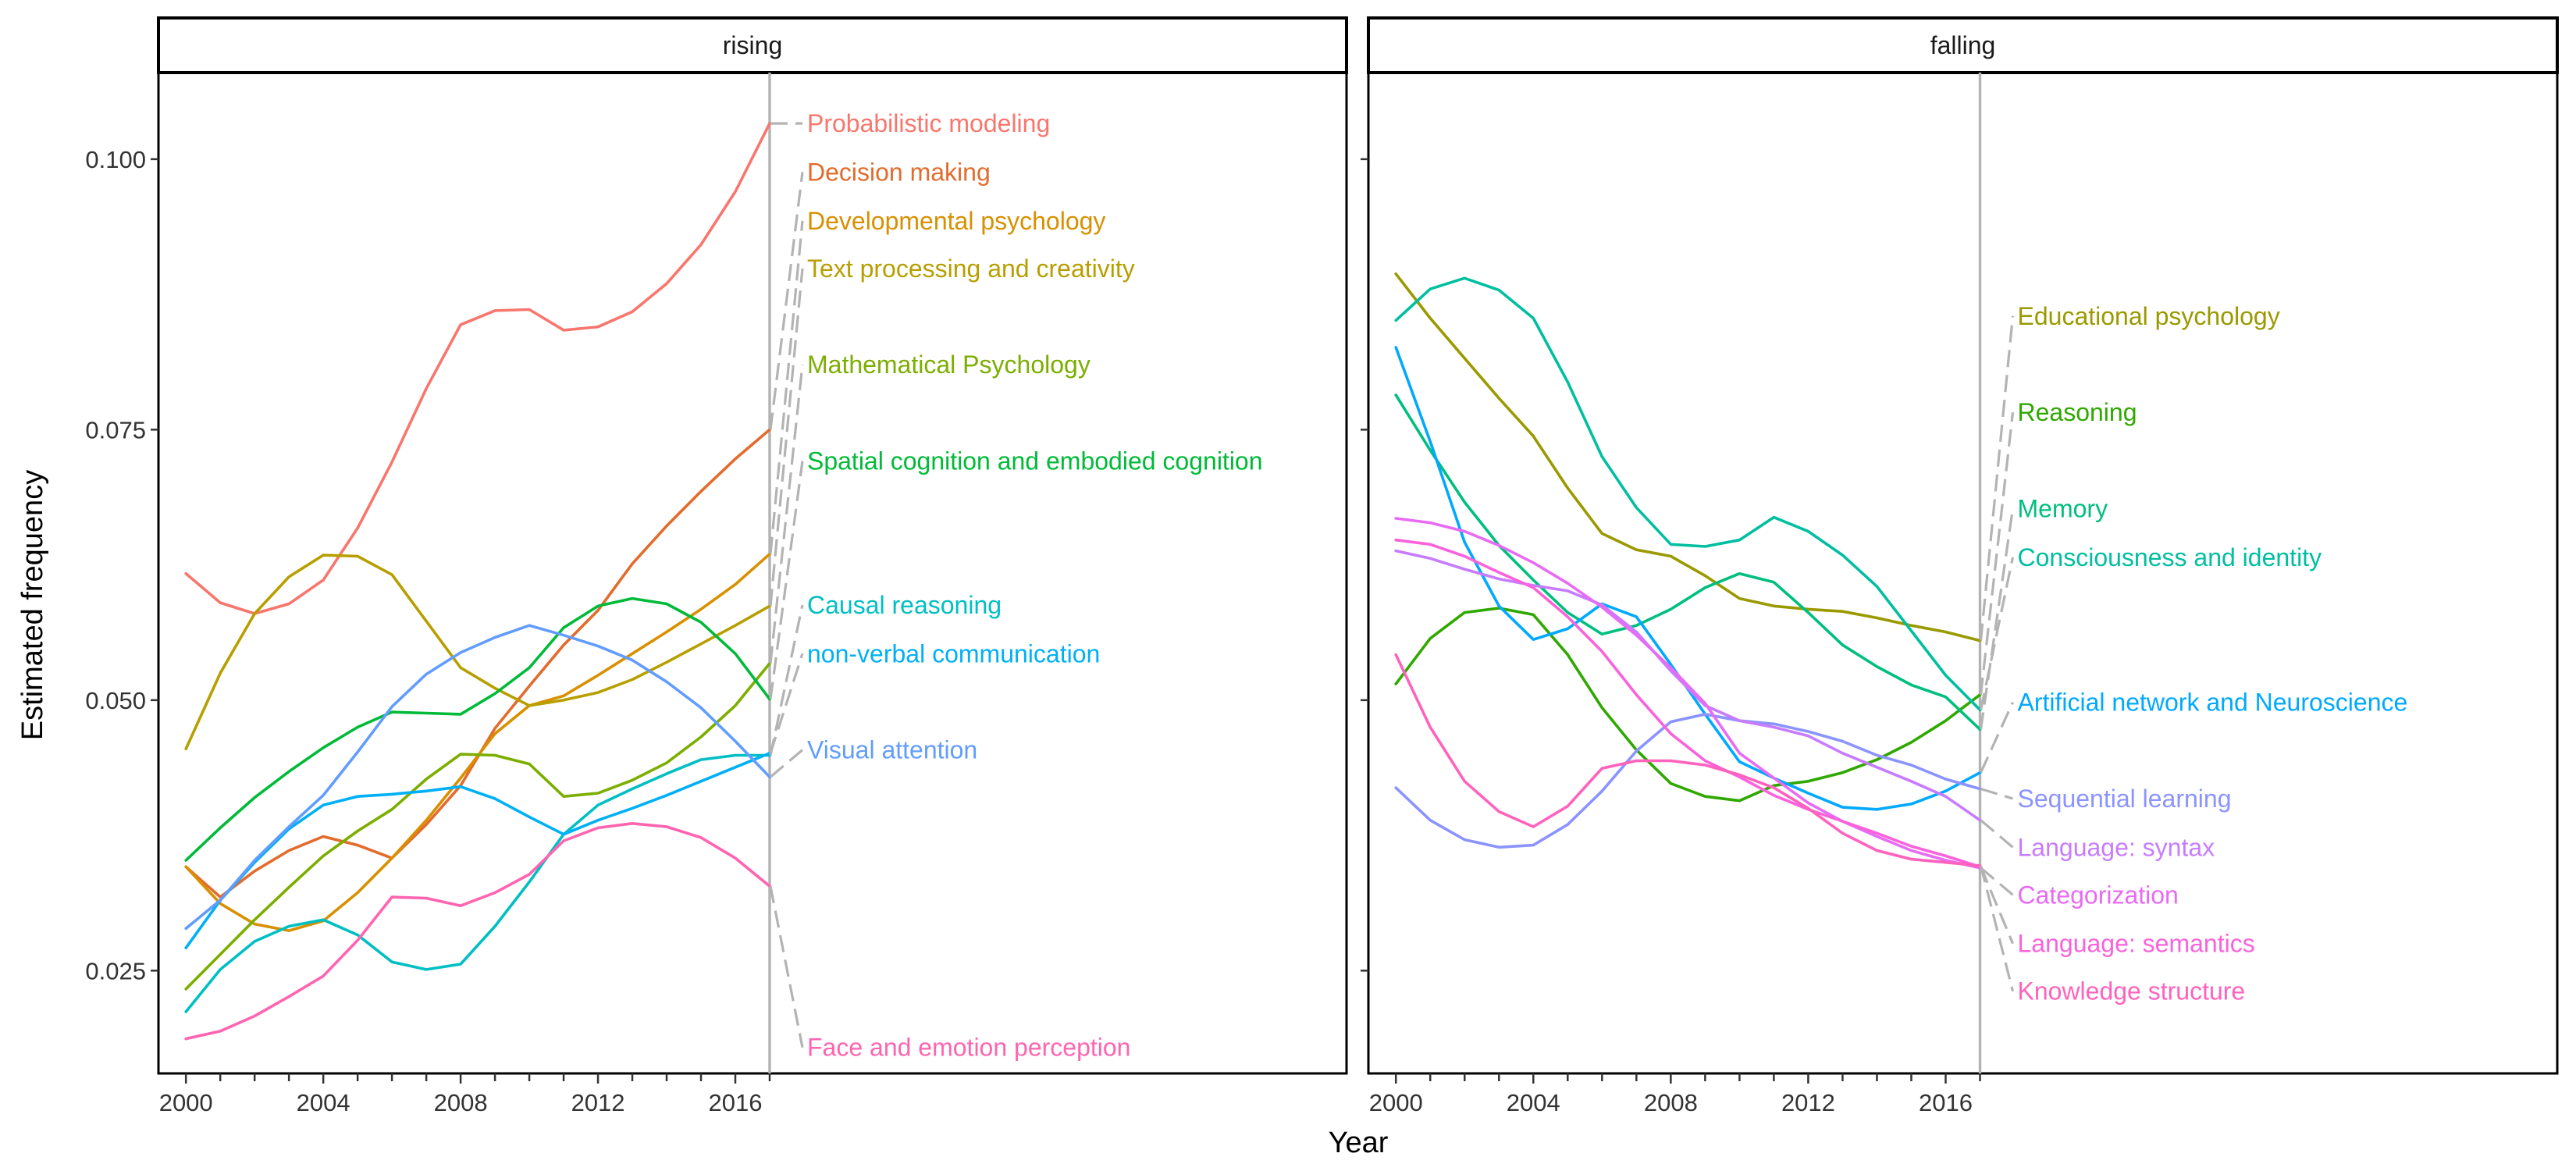 The width and height of the screenshot is (2576, 1171). What do you see at coordinates (929, 123) in the screenshot?
I see `series-label: Probabilistic modeling` at bounding box center [929, 123].